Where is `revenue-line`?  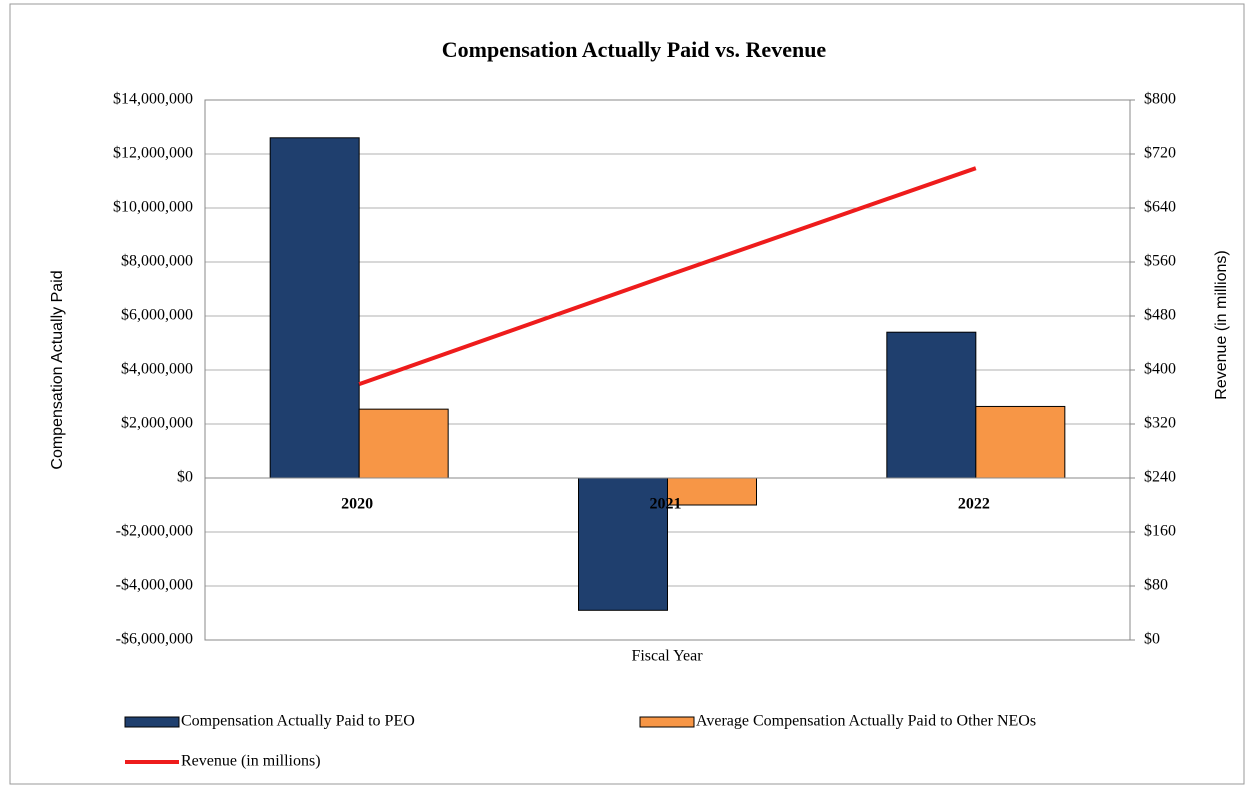 revenue-line is located at coordinates (667, 276).